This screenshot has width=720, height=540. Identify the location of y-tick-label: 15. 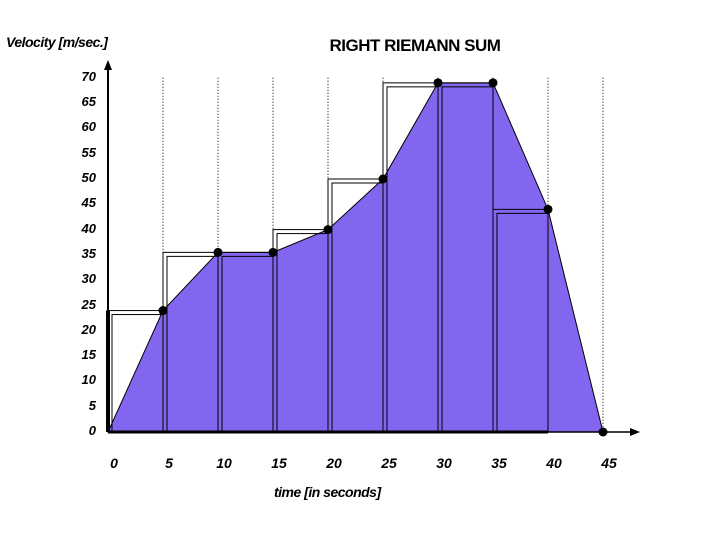
(88, 355).